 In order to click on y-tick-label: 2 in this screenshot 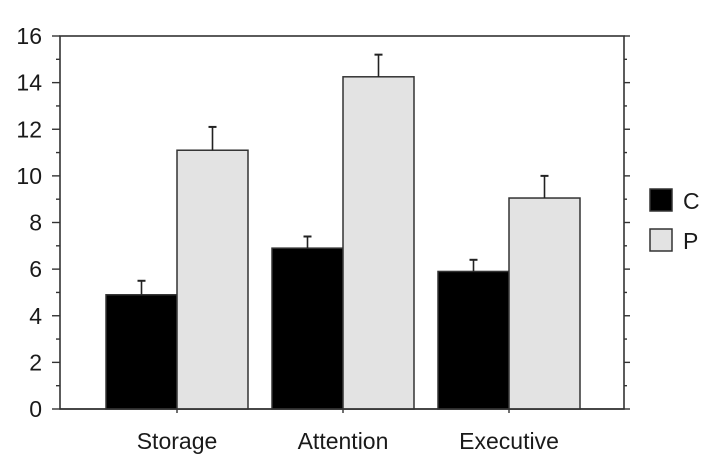, I will do `click(35, 362)`.